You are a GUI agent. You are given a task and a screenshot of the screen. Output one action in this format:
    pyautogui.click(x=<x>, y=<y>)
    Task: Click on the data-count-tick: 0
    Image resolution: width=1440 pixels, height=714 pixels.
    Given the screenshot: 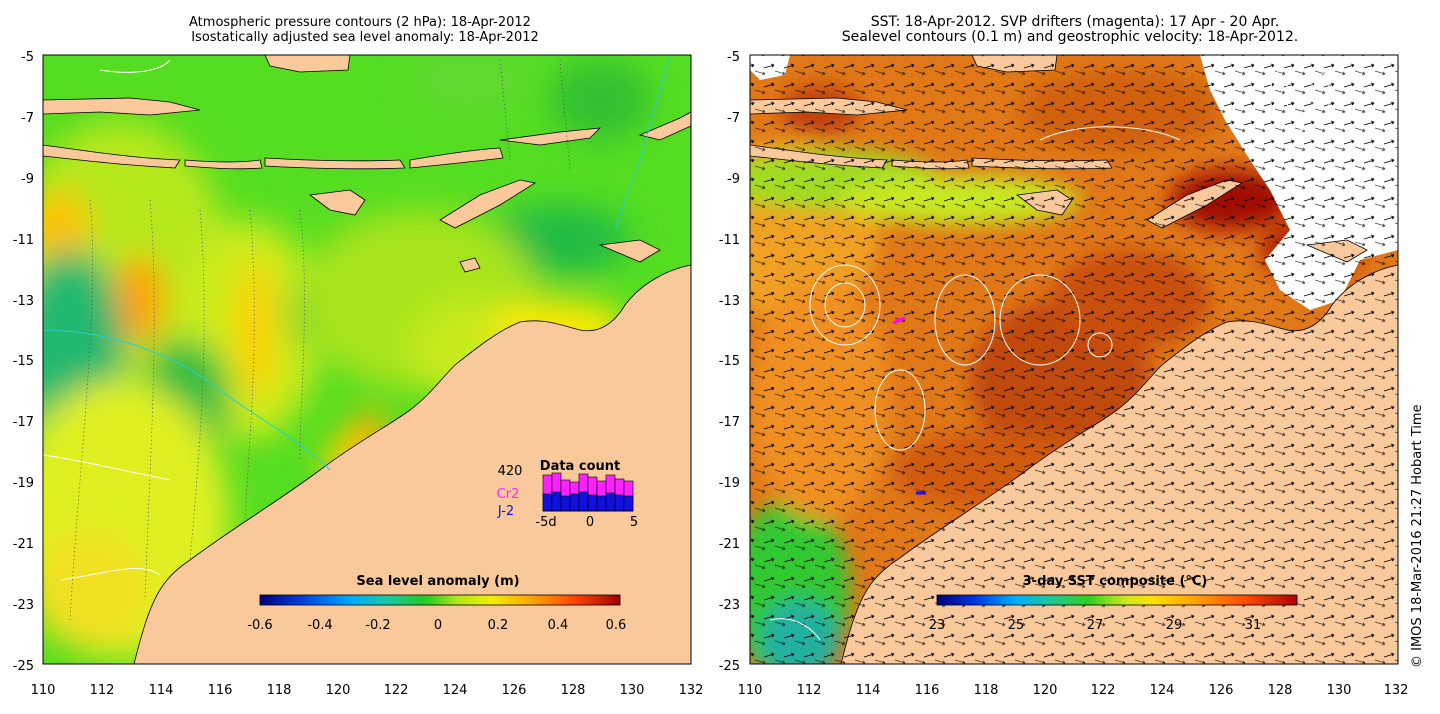 What is the action you would take?
    pyautogui.click(x=590, y=522)
    